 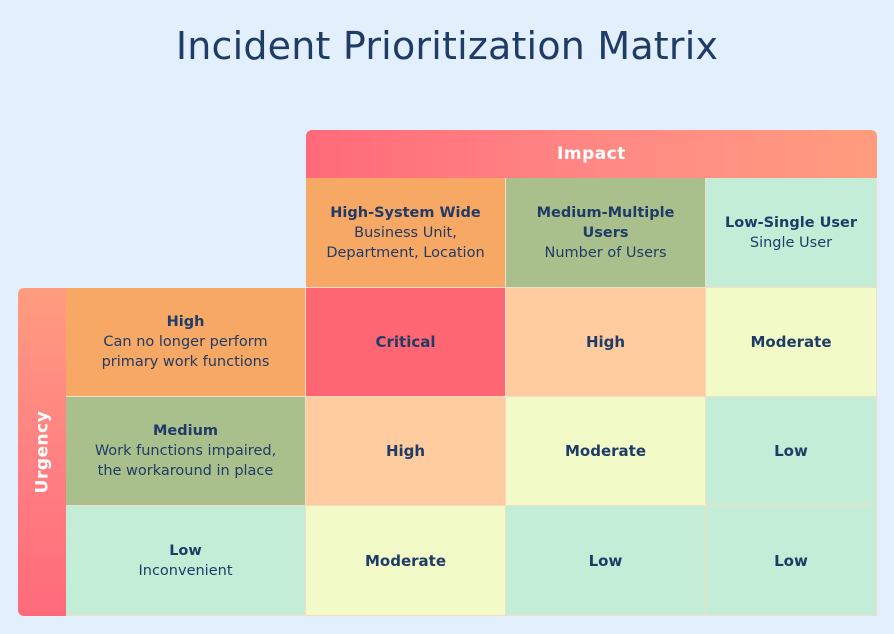 I want to click on impact-header-desc: Business Unit,, so click(x=405, y=232).